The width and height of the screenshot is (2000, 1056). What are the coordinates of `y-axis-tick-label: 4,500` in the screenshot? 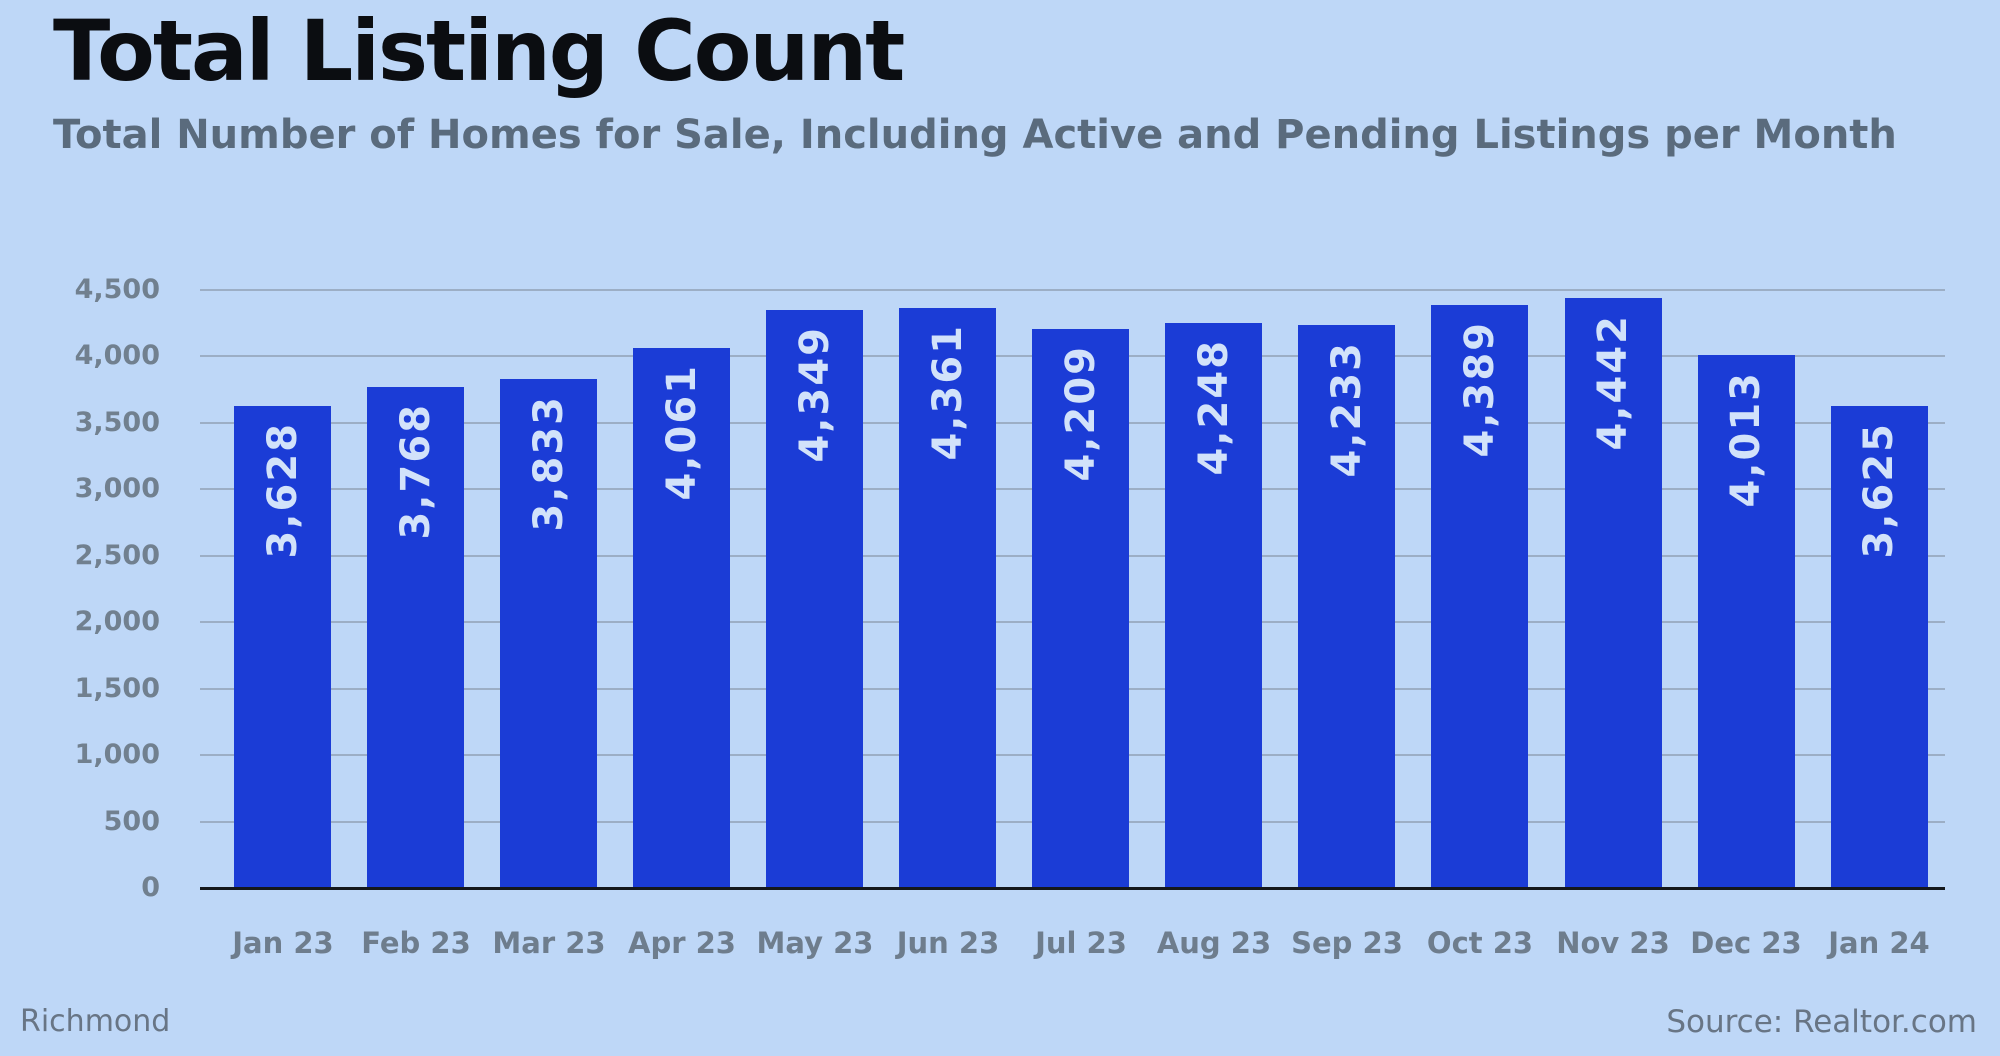 It's located at (117, 289).